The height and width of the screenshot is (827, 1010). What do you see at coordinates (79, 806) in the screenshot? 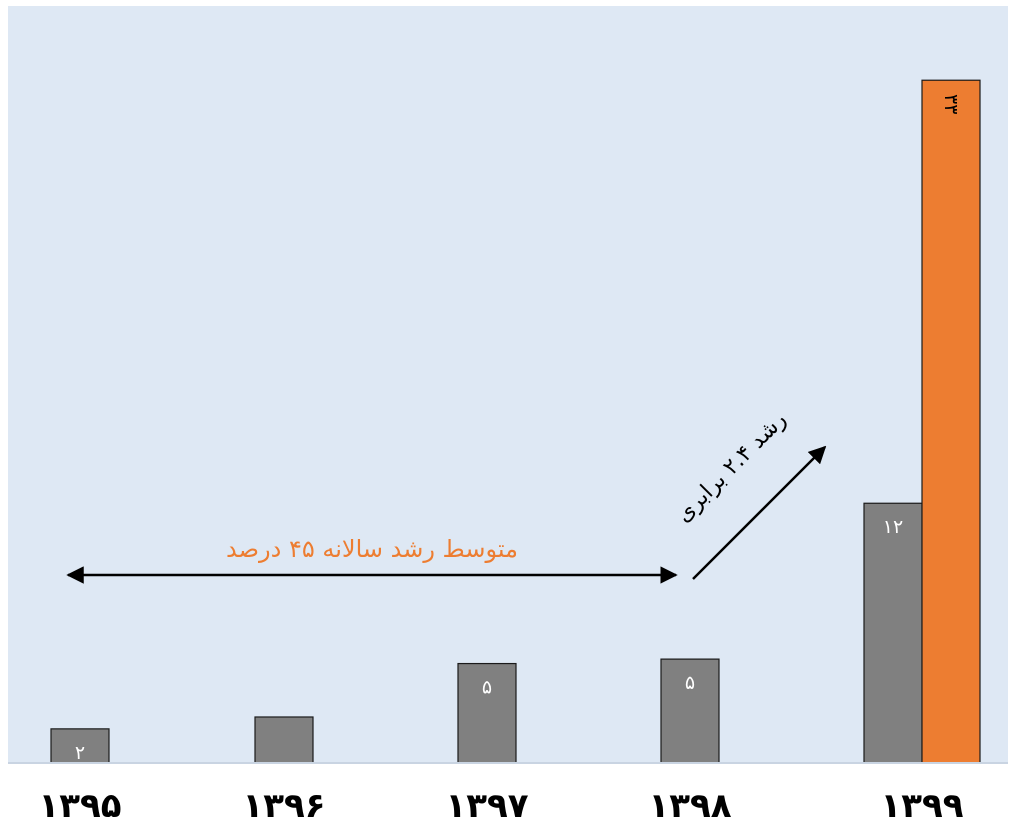
I see `x-tick-label-0: ۱۳۹۵` at bounding box center [79, 806].